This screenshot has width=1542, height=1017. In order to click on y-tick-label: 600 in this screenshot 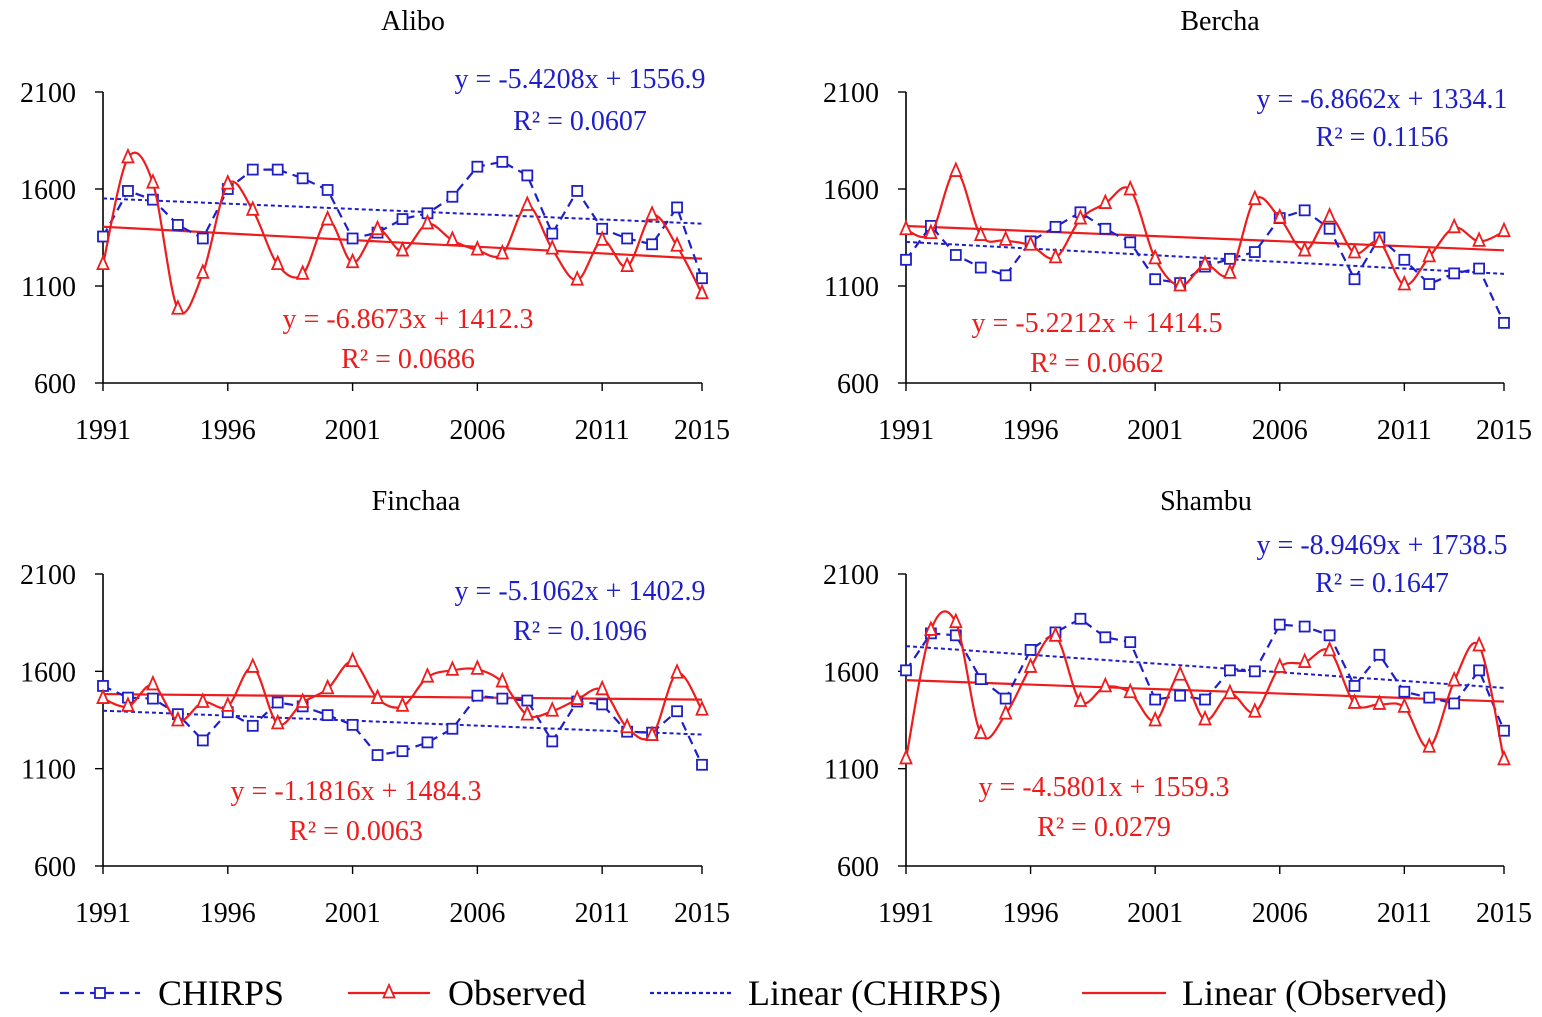, I will do `click(55, 384)`.